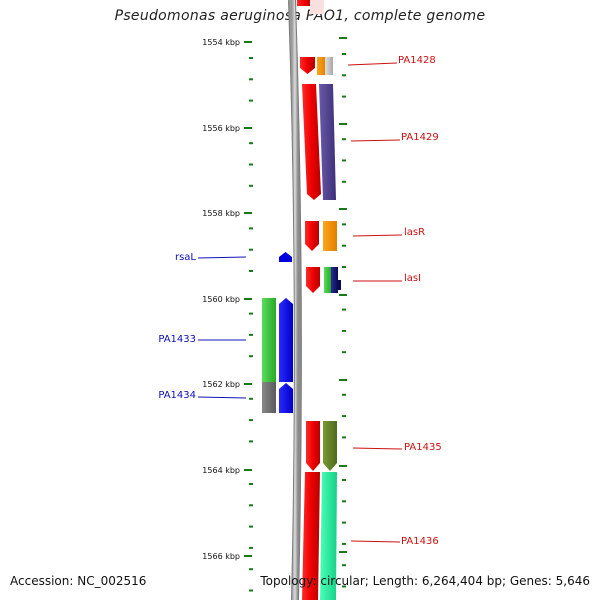 The height and width of the screenshot is (600, 600). What do you see at coordinates (417, 60) in the screenshot?
I see `gene-label-PA1428: PA1428` at bounding box center [417, 60].